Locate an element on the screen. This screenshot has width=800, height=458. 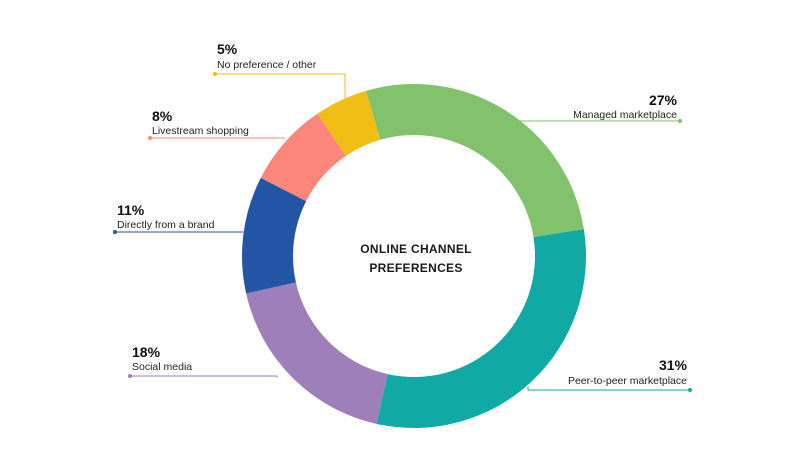
slice-label-directly-from-a-brand: Directly from a brand is located at coordinates (166, 225).